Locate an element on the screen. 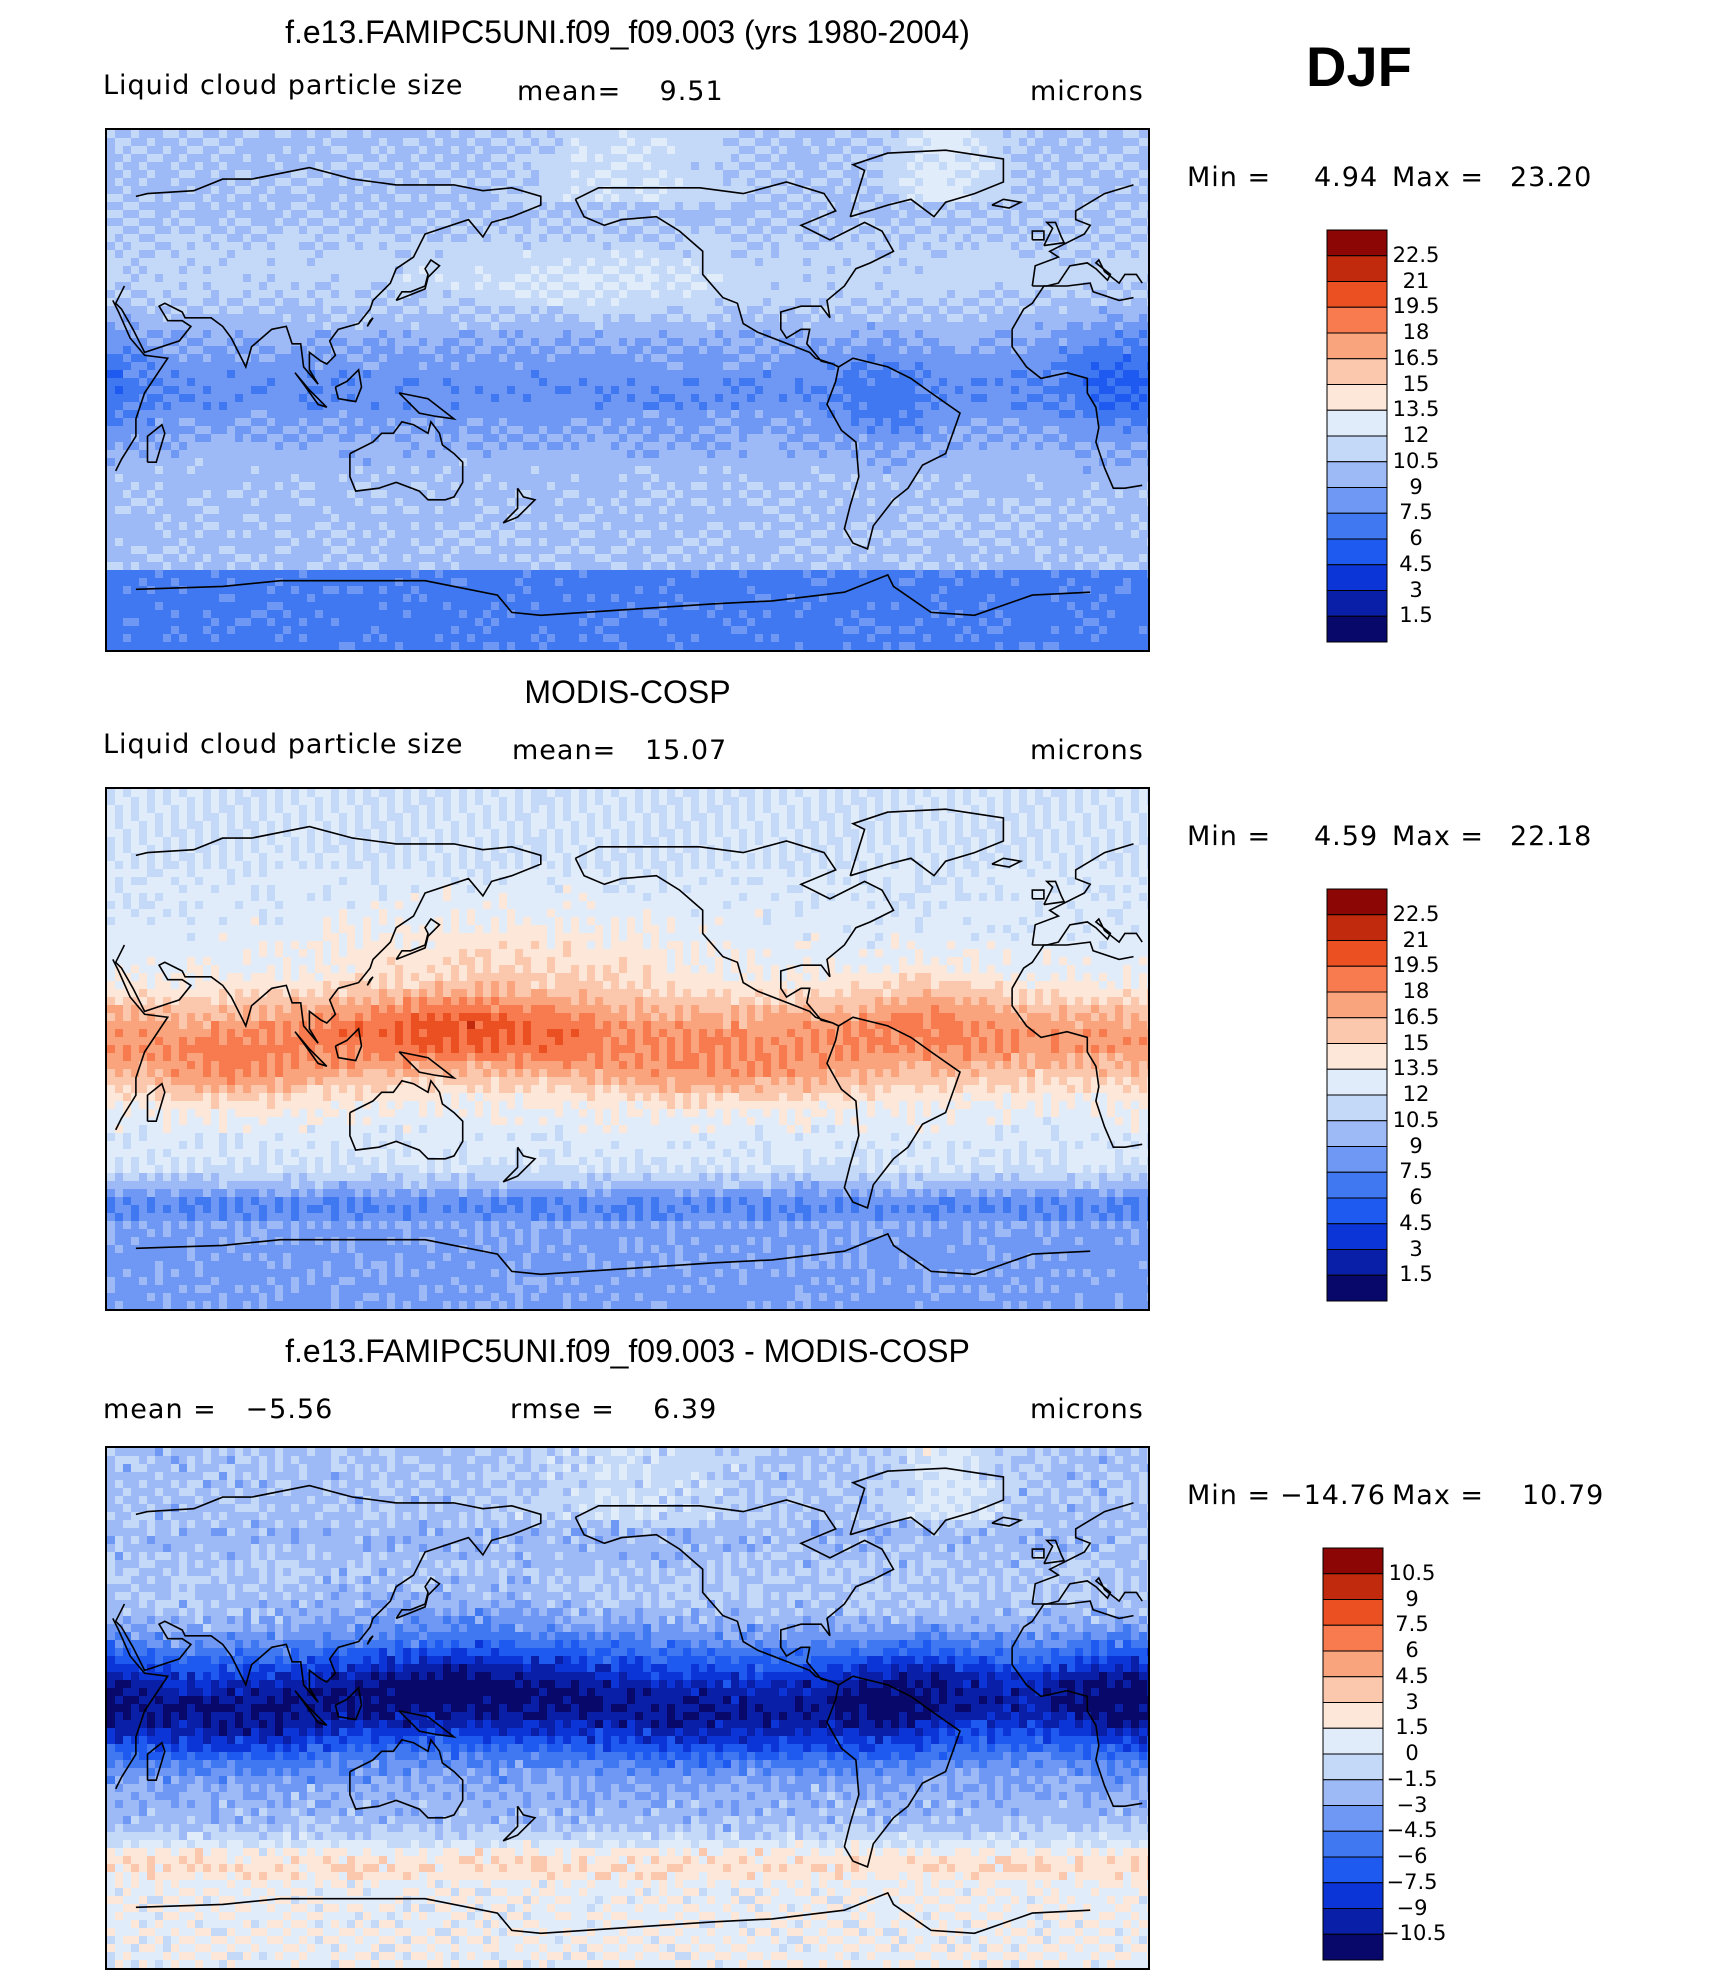  panel-1-max-value: 23.20 is located at coordinates (1551, 177).